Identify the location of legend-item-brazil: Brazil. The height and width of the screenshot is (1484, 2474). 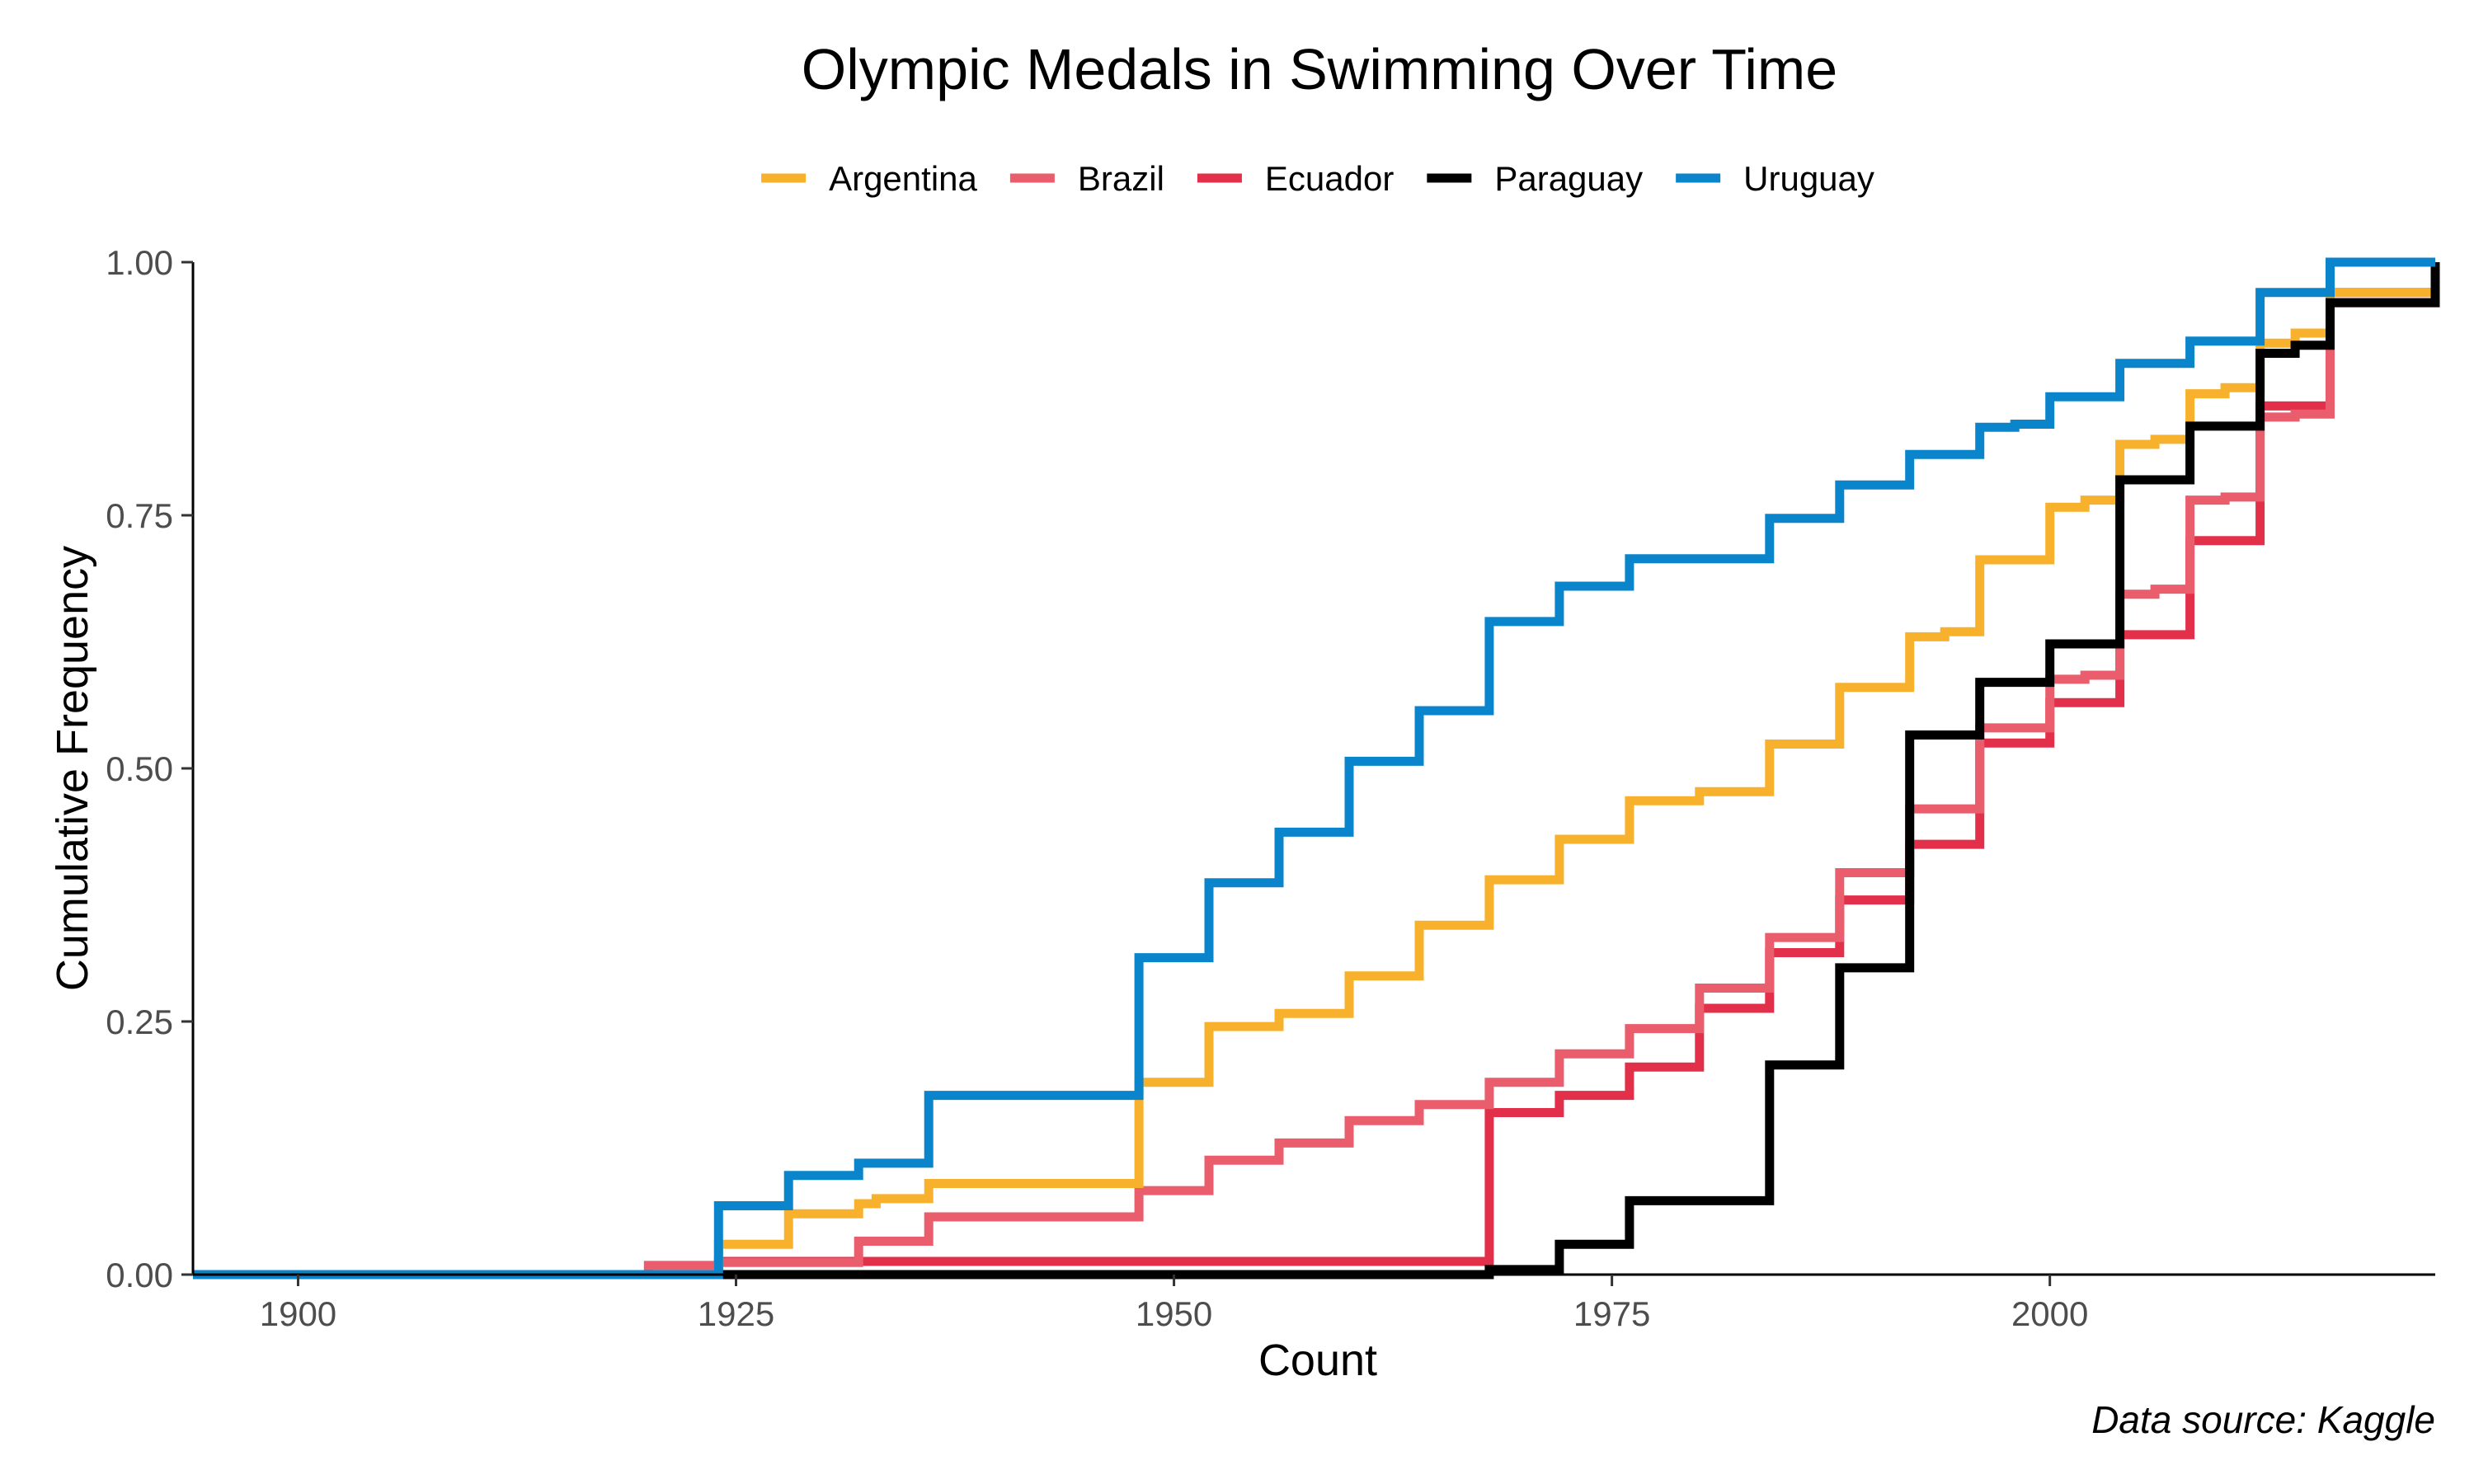
(1086, 178).